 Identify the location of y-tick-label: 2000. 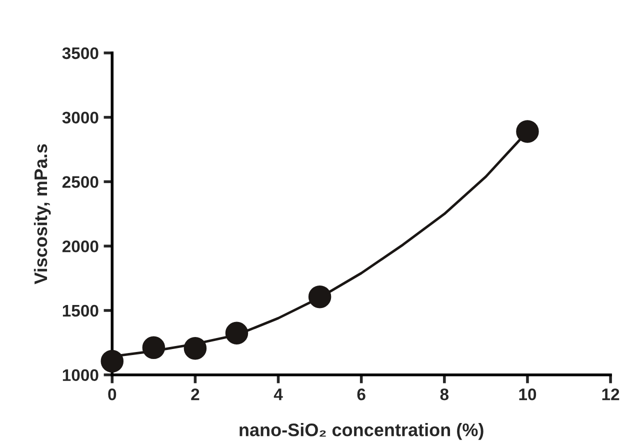
(80, 246).